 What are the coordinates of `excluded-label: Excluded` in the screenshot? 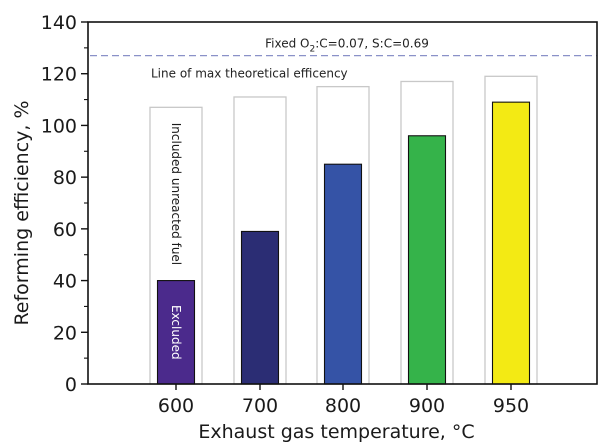 It's located at (176, 332).